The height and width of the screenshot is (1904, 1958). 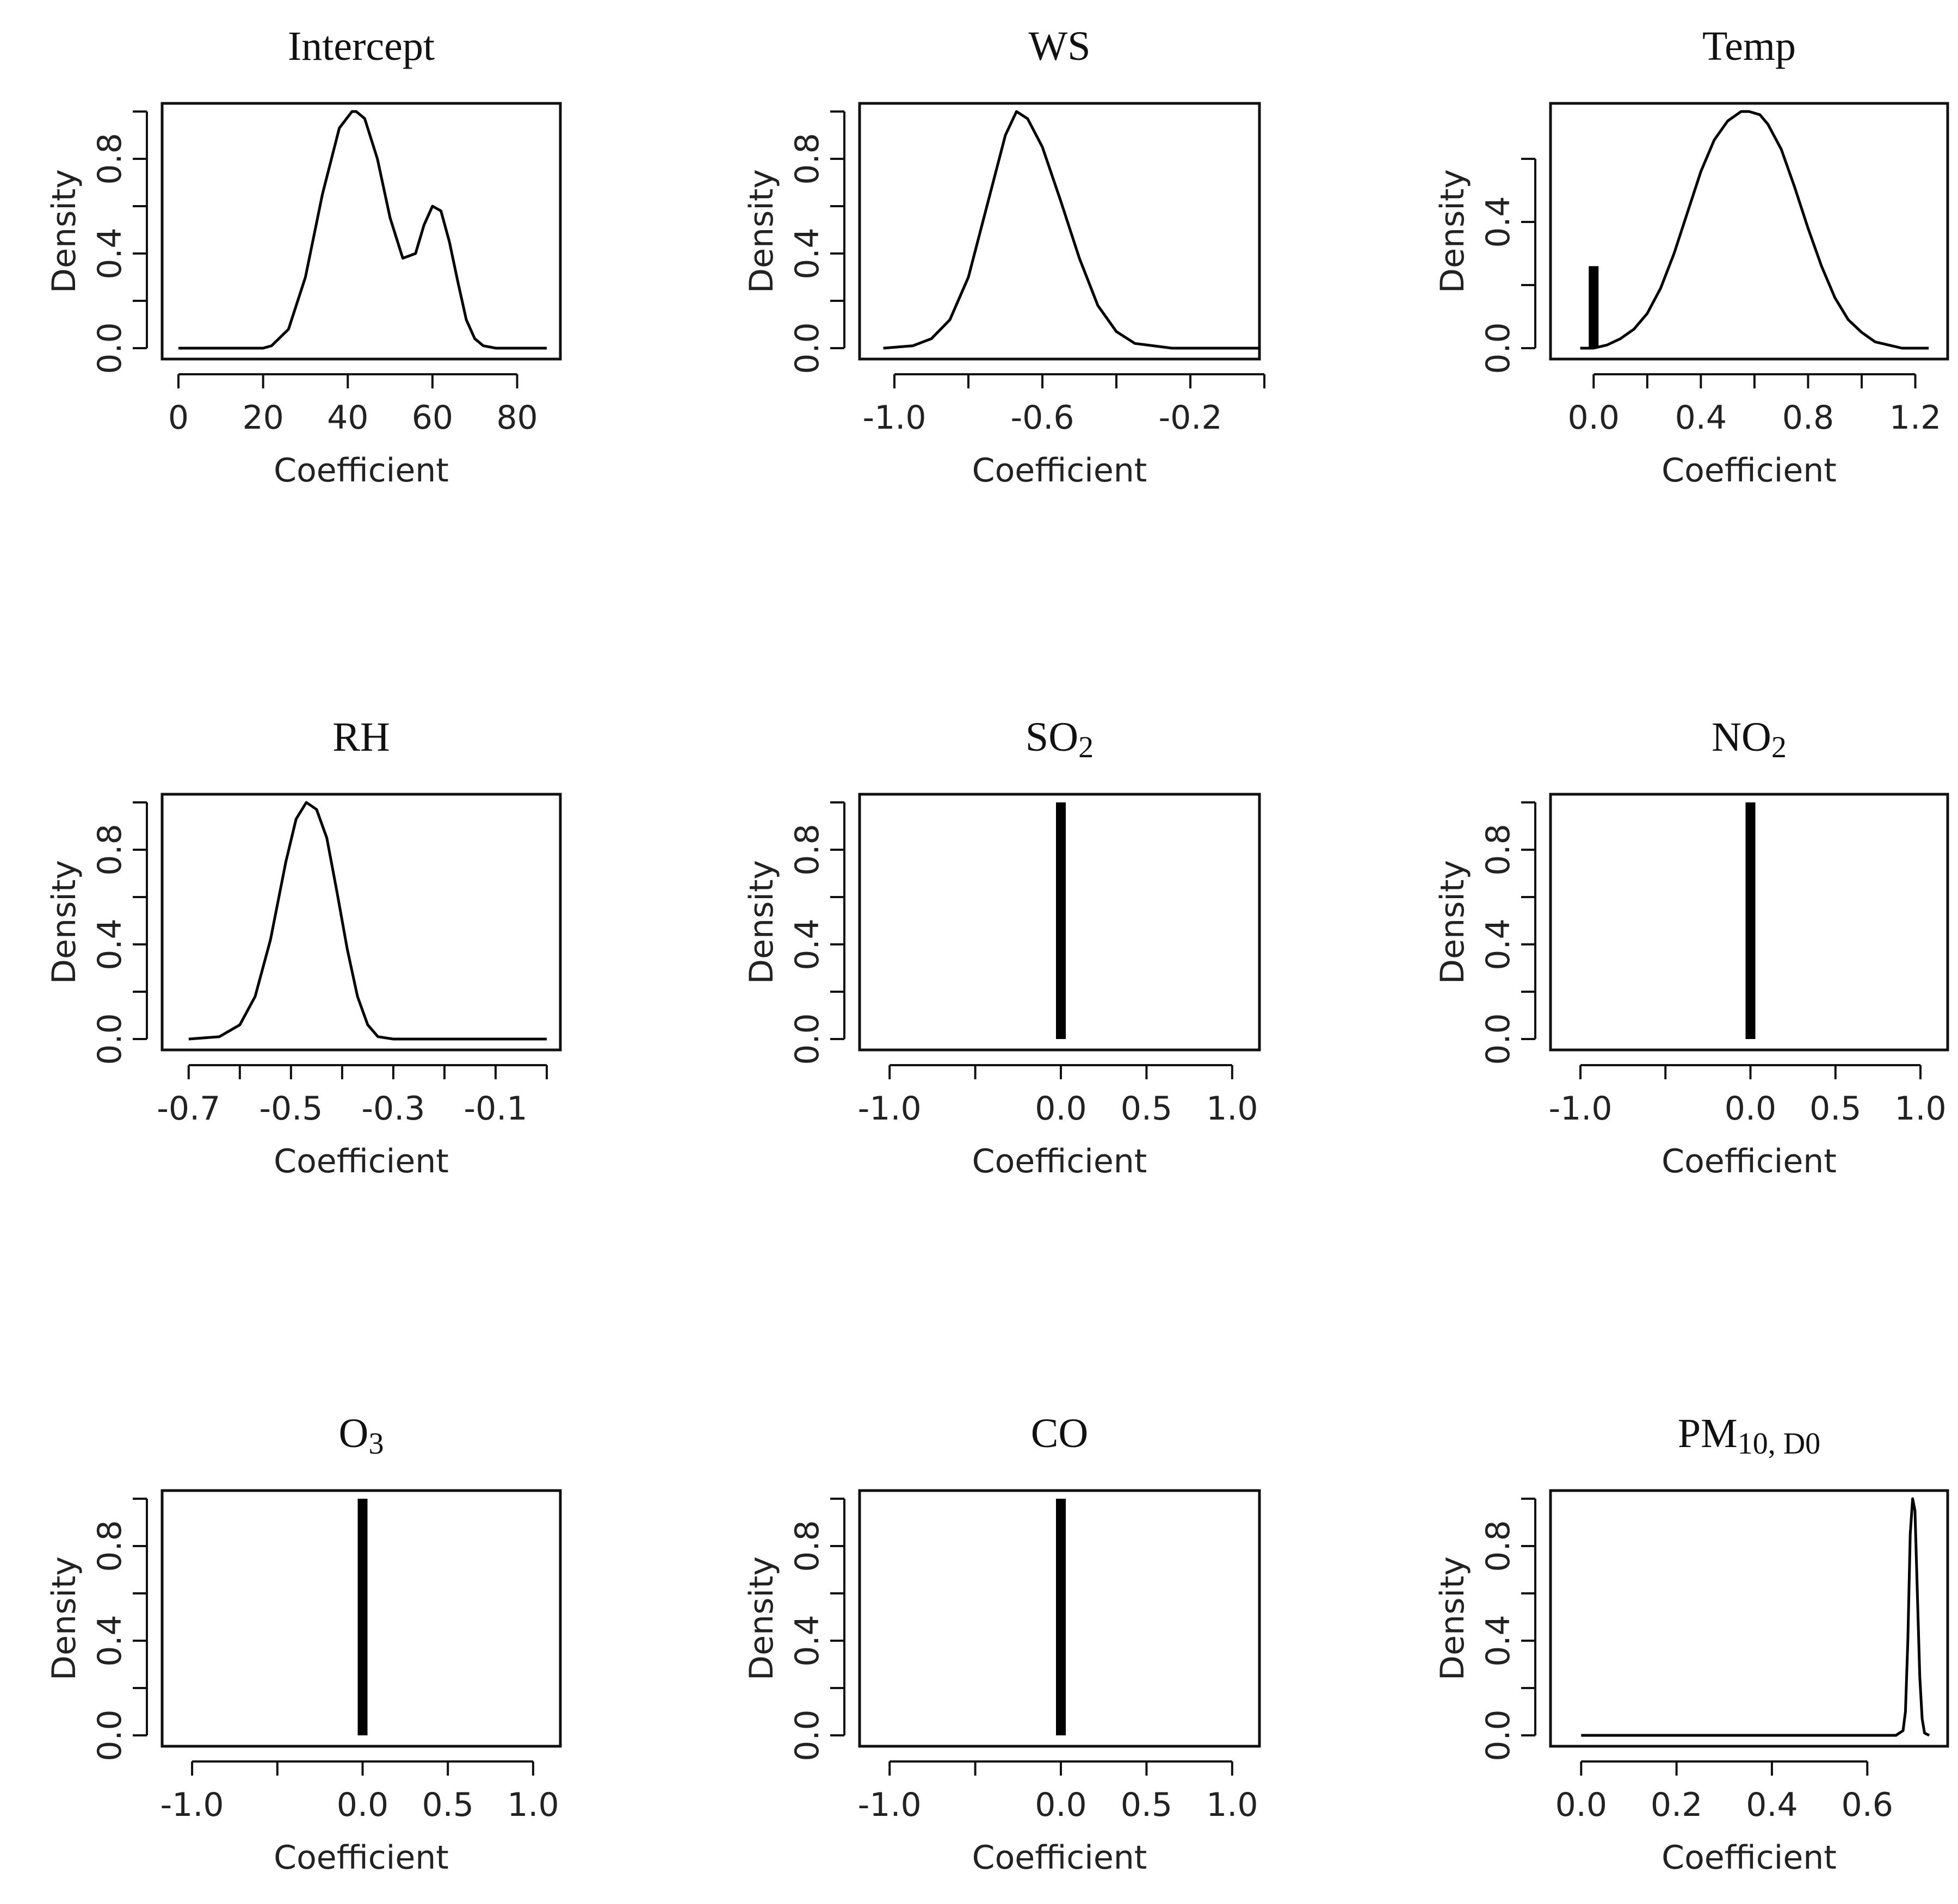 I want to click on panel-title: Intercept, so click(x=361, y=46).